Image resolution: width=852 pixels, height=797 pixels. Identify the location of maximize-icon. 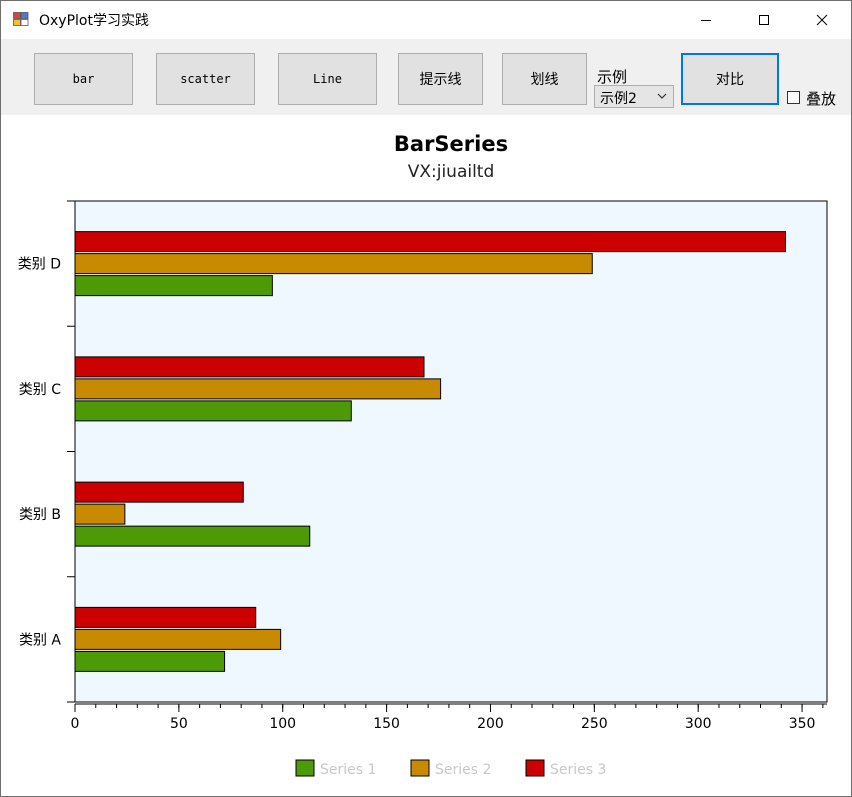
(764, 20).